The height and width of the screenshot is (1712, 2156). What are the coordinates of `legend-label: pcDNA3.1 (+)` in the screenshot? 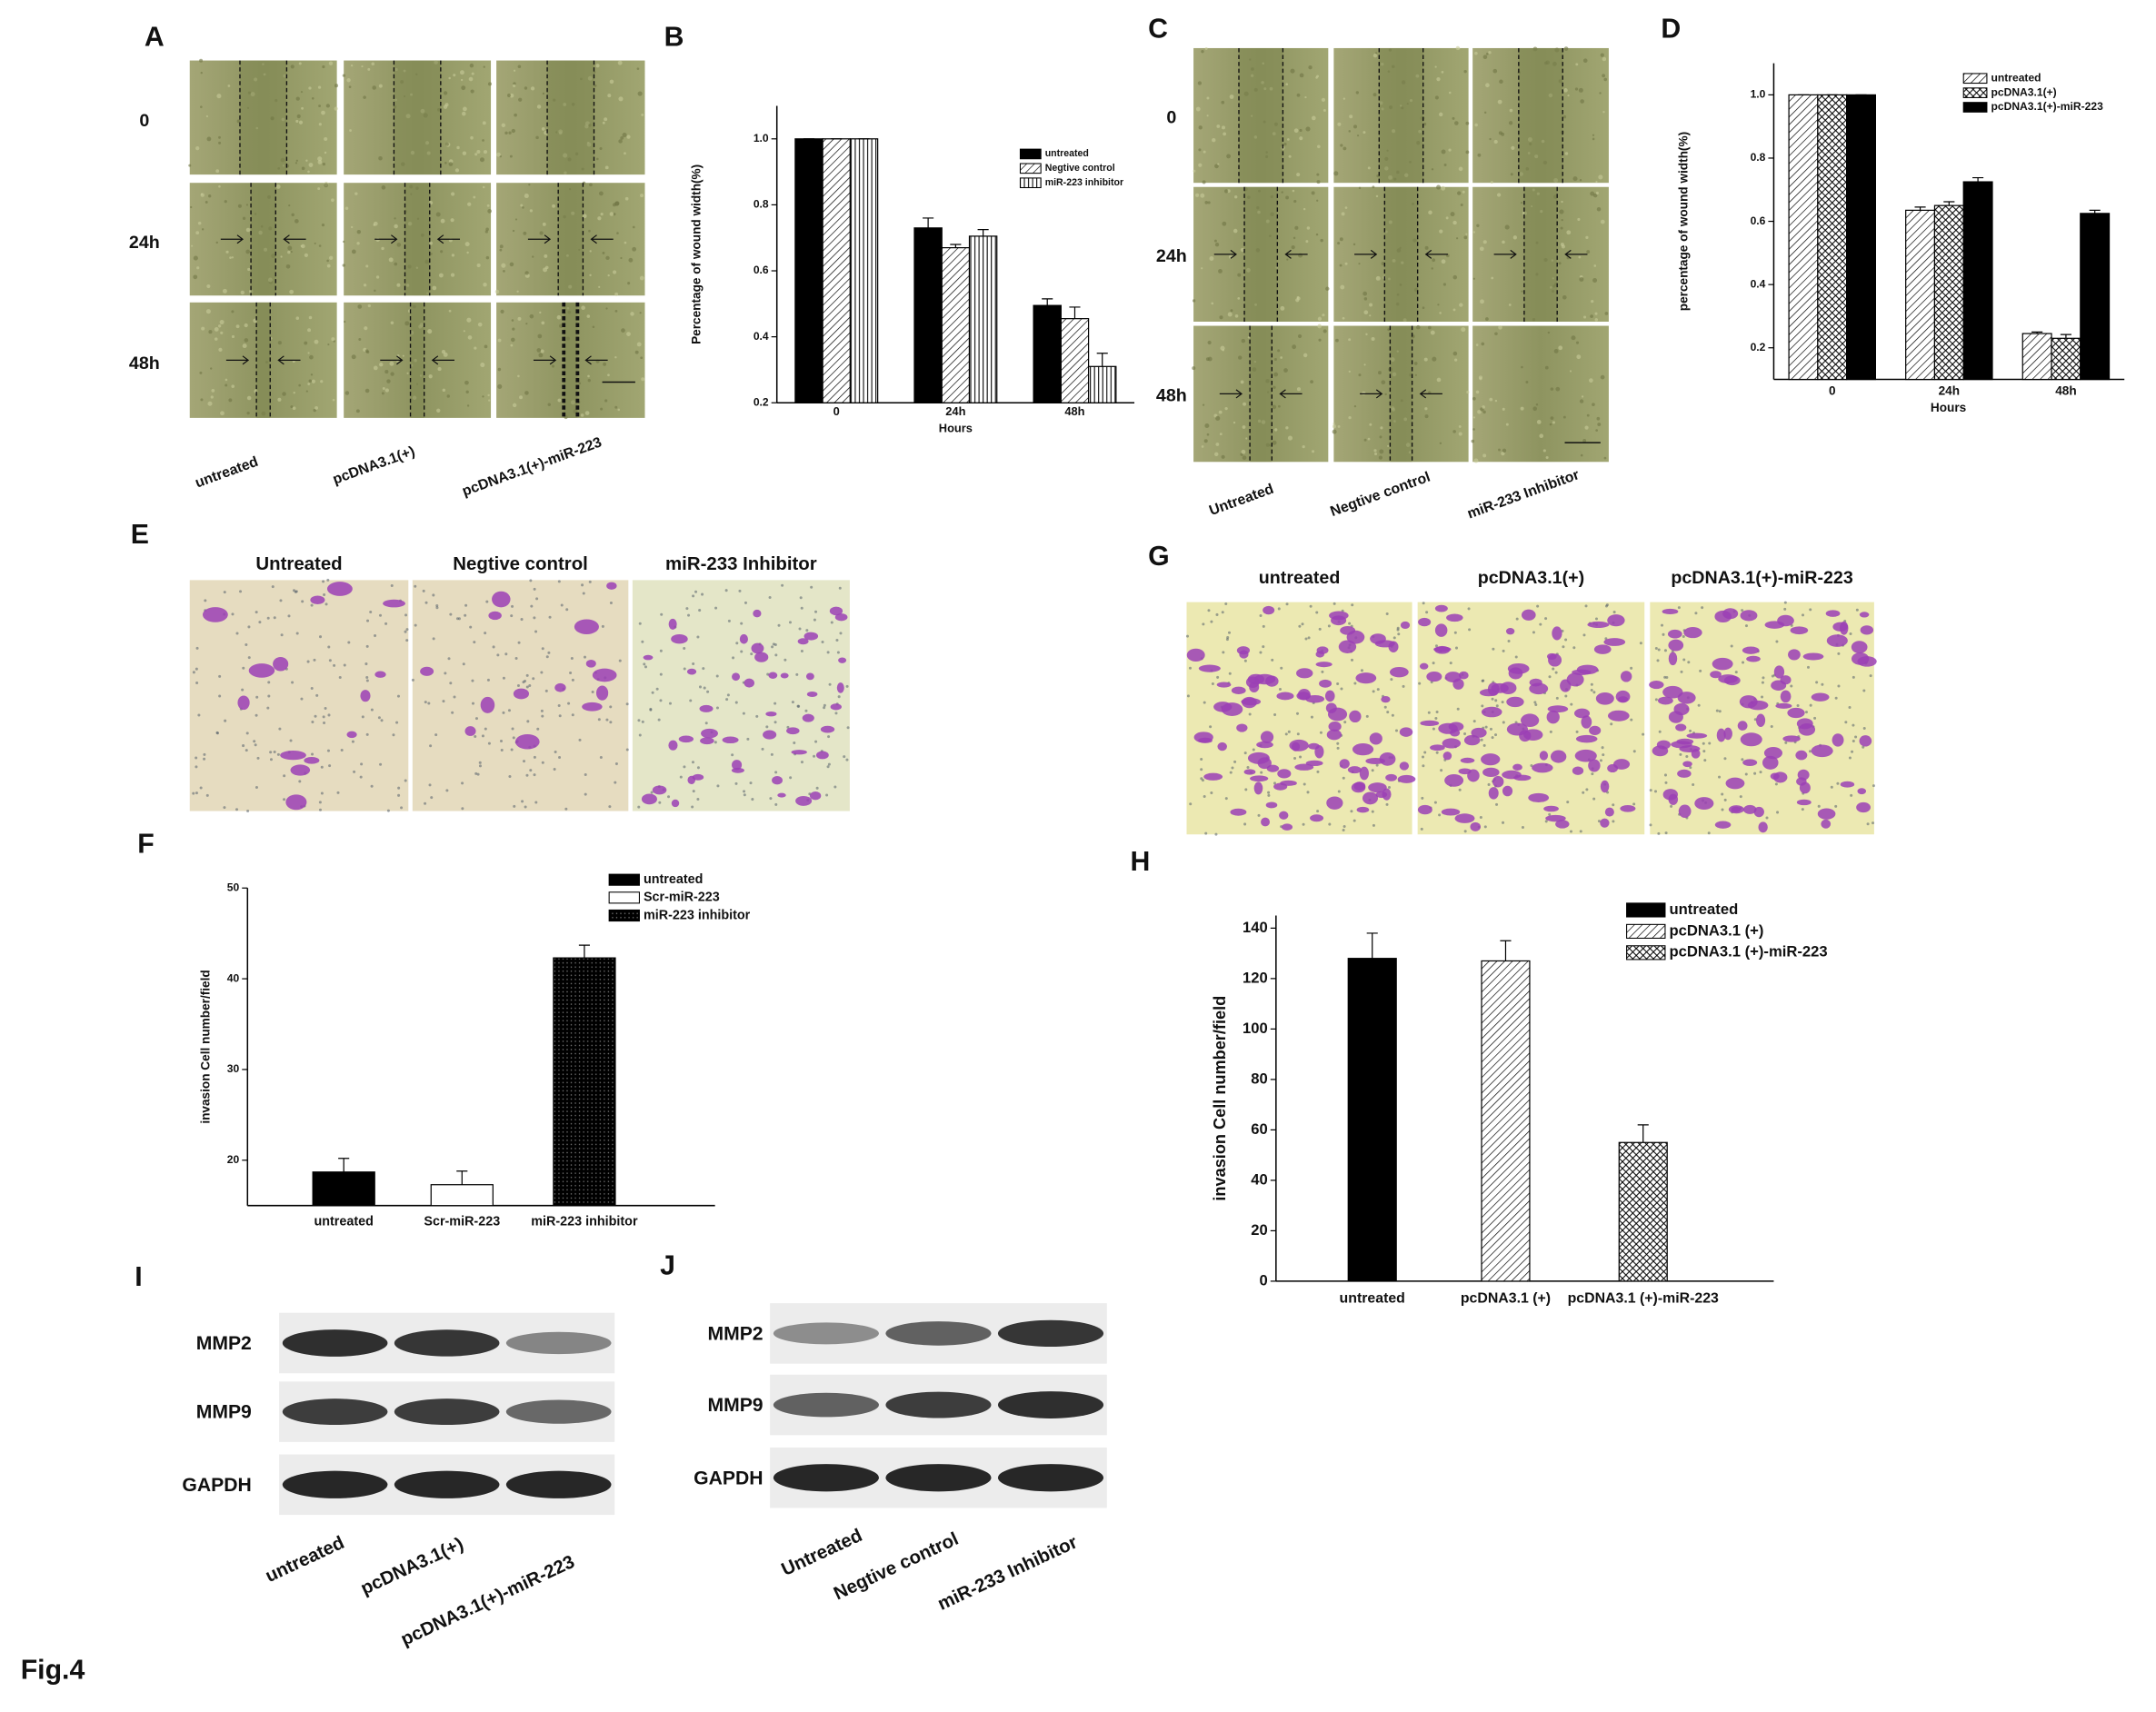 It's located at (1716, 930).